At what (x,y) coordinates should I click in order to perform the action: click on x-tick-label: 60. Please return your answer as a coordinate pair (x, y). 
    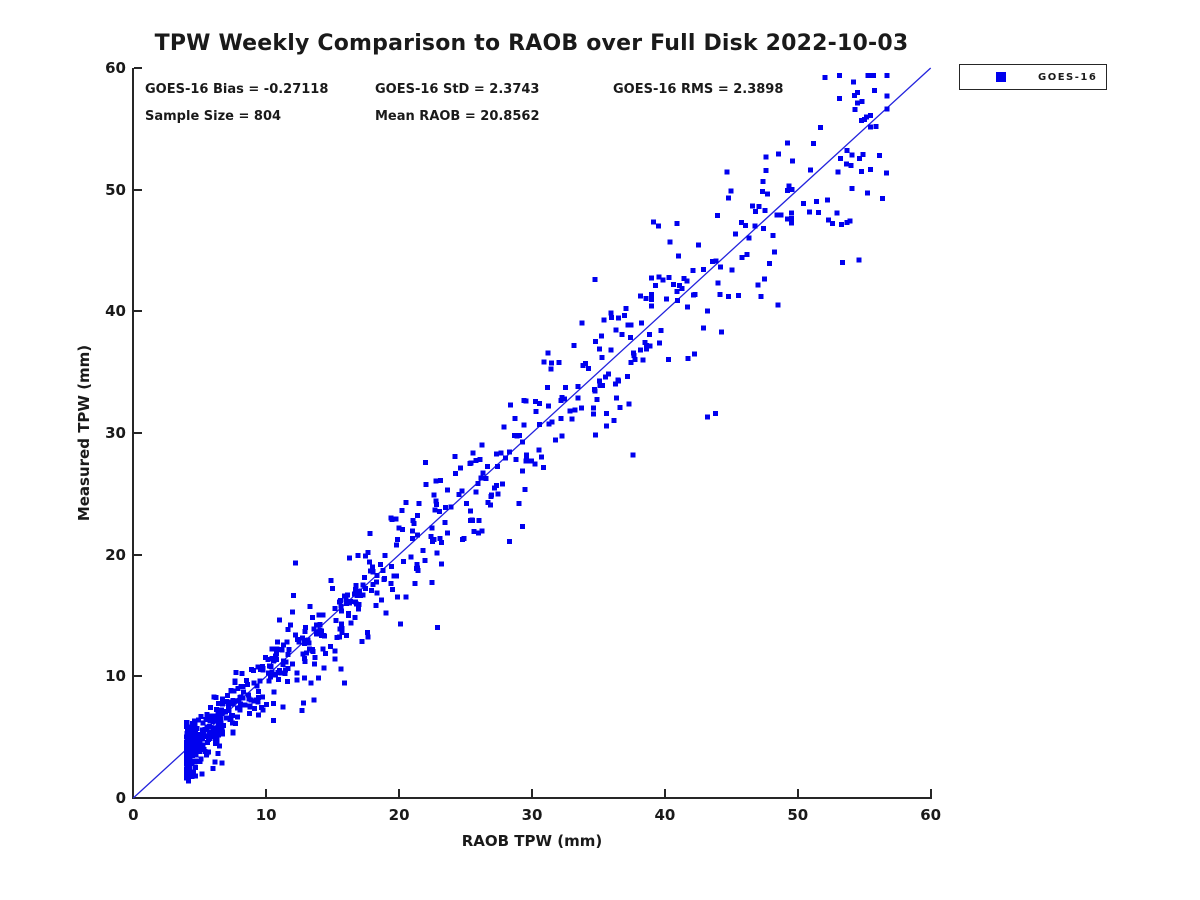
    Looking at the image, I should click on (931, 815).